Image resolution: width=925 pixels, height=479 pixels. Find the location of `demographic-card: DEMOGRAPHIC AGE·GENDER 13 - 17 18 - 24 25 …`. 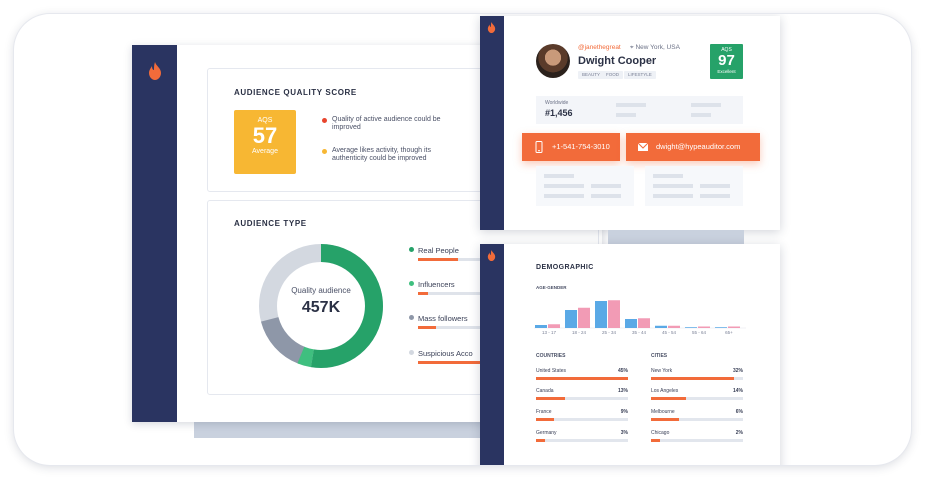

demographic-card: DEMOGRAPHIC AGE·GENDER 13 - 17 18 - 24 25 … is located at coordinates (630, 354).